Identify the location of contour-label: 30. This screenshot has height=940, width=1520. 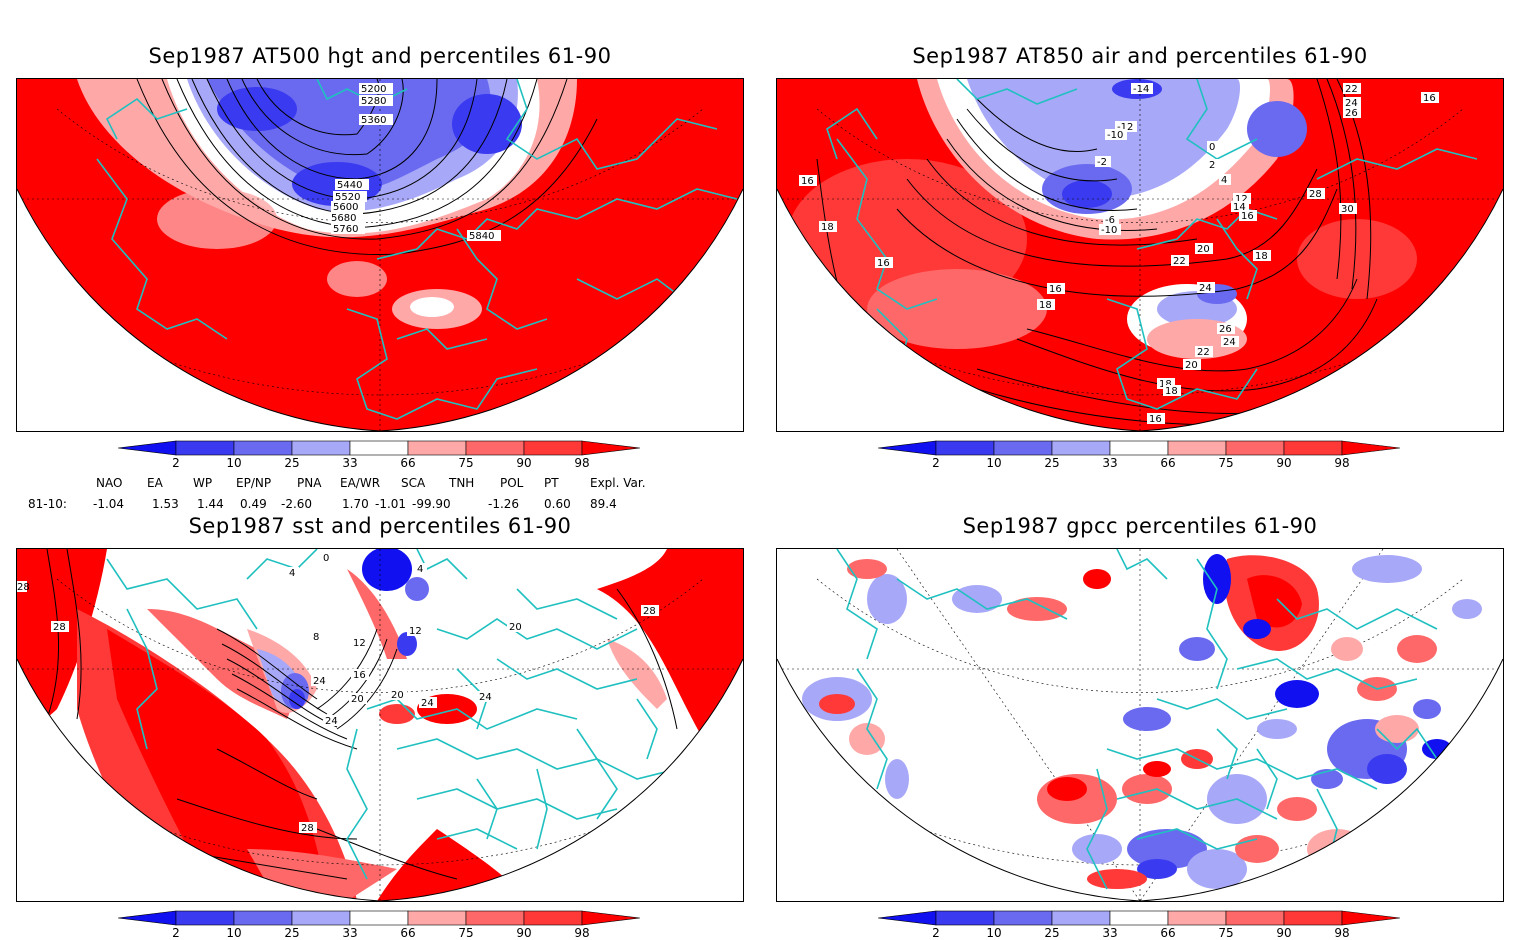
(1347, 209).